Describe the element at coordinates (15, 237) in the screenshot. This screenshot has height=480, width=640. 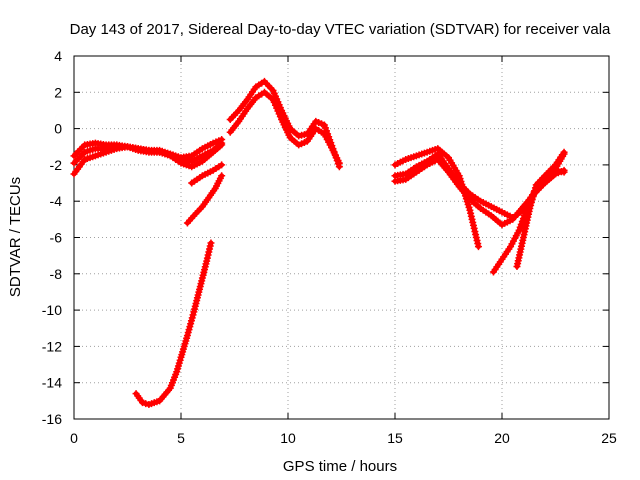
I see `y-axis-label: SDTVAR / TECUs` at that location.